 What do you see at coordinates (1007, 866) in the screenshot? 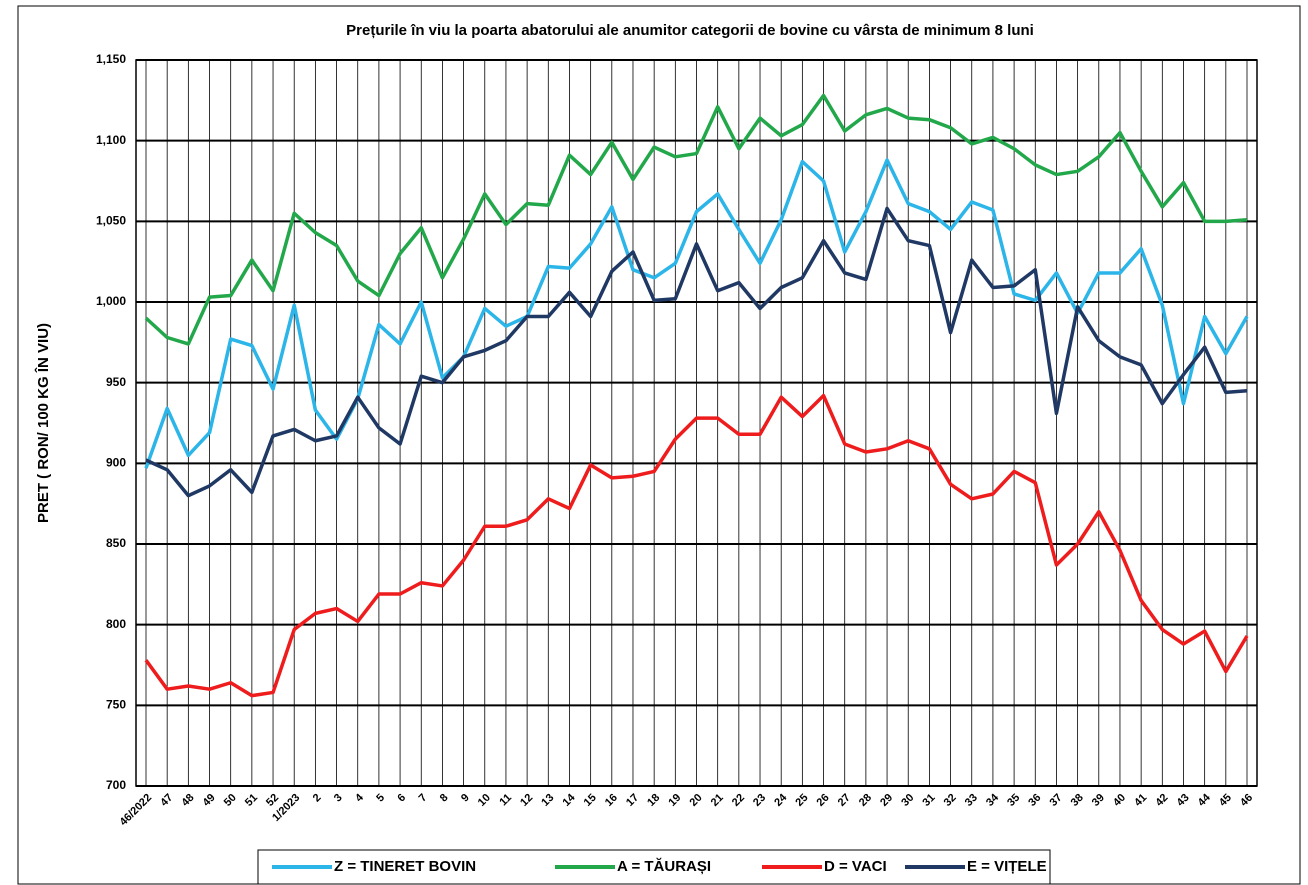
I see `legend-label: E = VIȚELE` at bounding box center [1007, 866].